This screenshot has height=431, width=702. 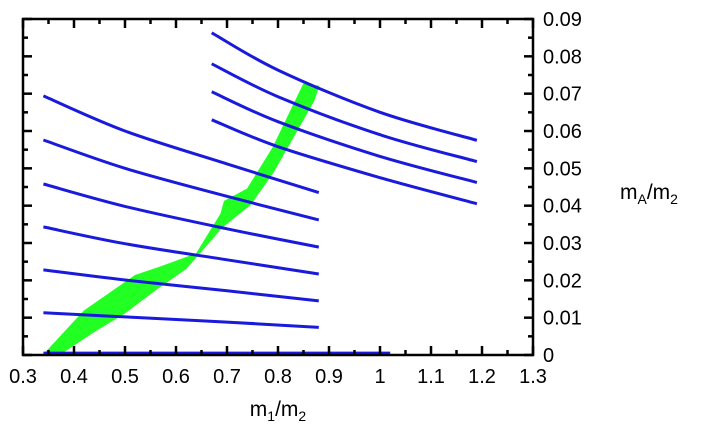 I want to click on y-tick-label: 0.08, so click(x=562, y=57).